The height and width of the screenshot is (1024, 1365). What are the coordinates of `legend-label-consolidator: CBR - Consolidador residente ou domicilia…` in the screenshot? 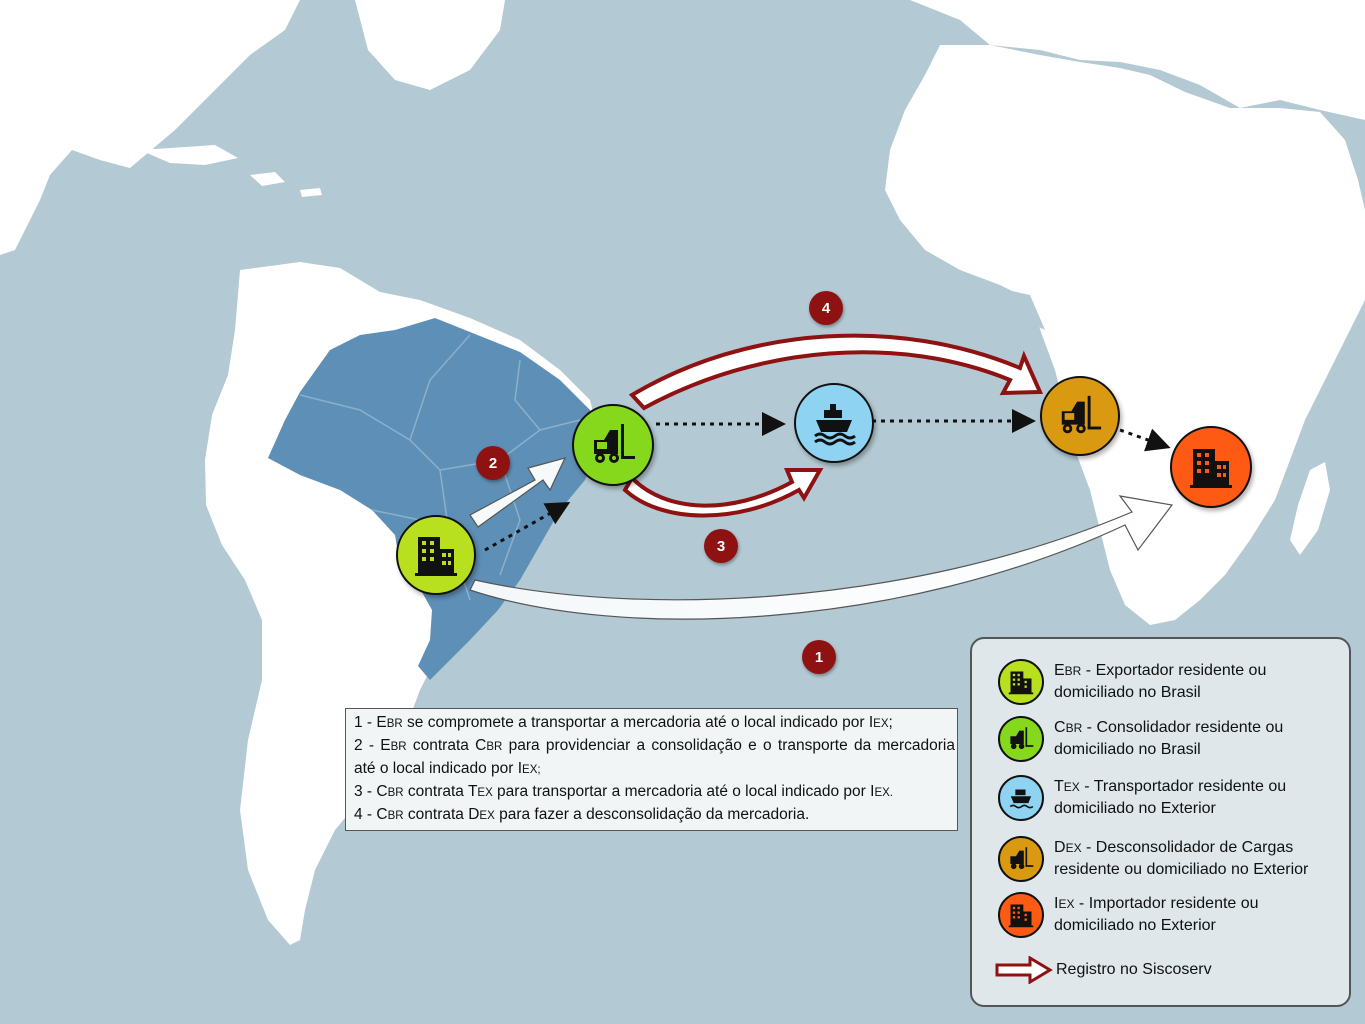 It's located at (1169, 738).